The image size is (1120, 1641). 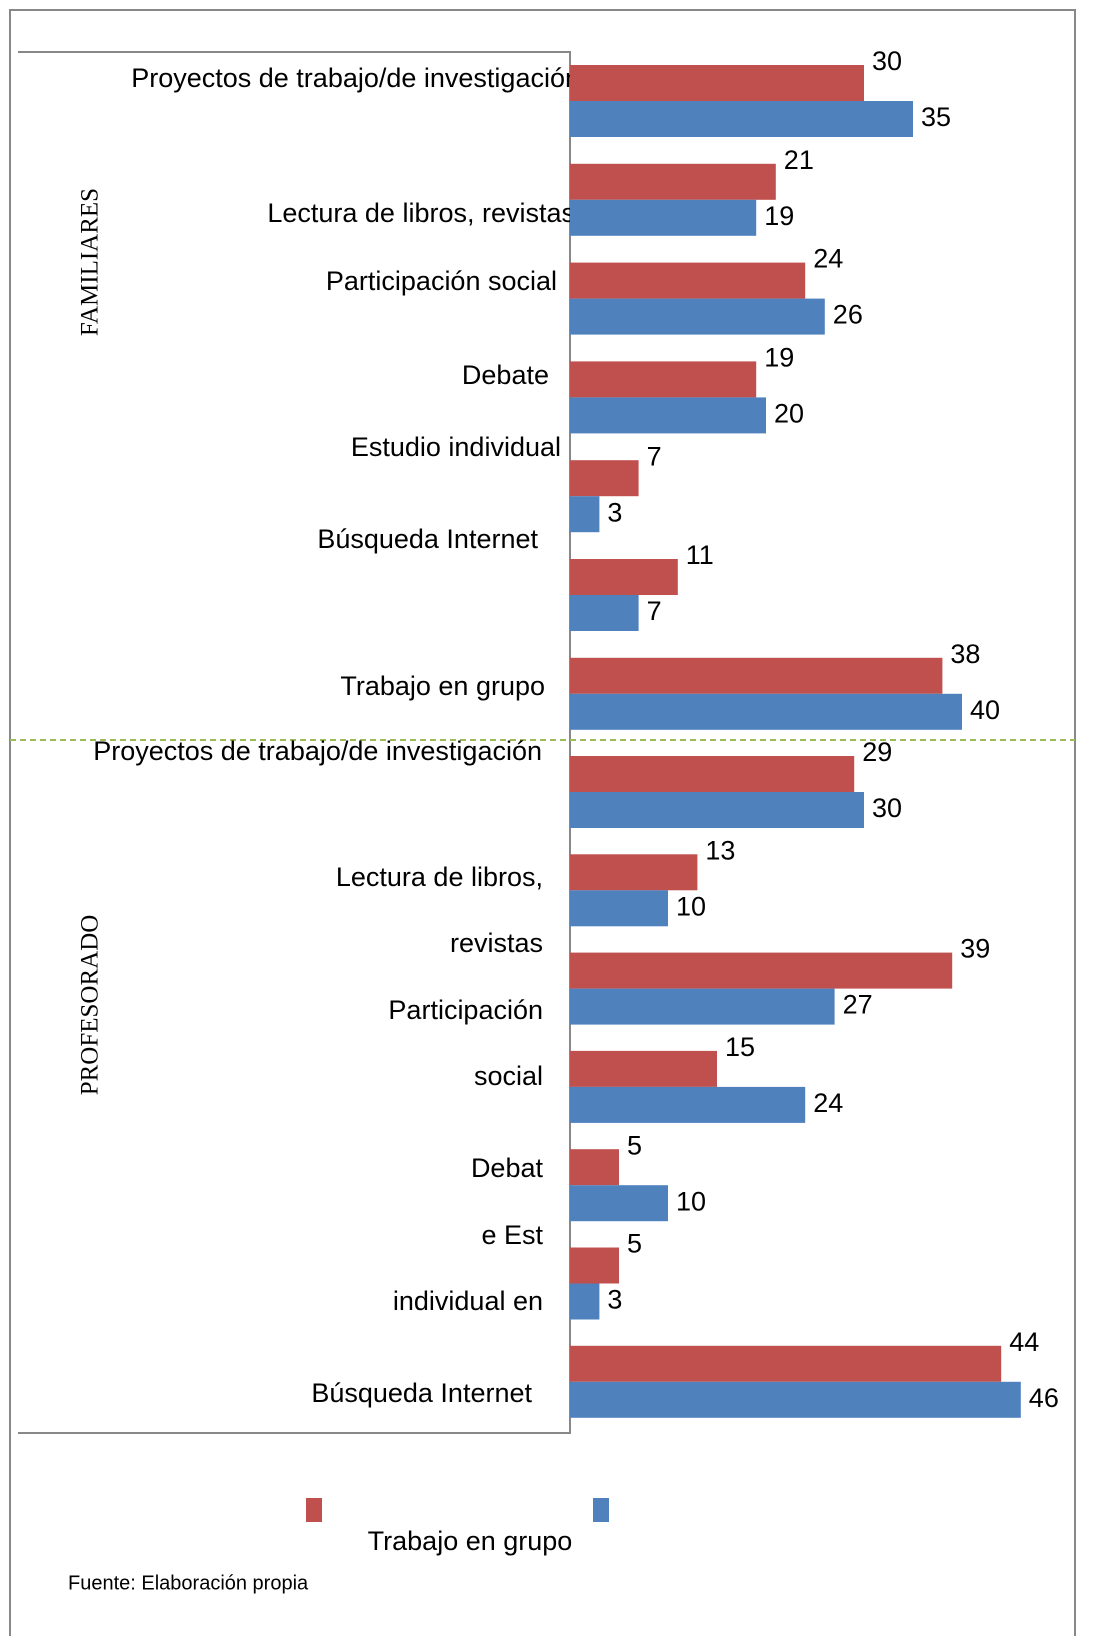 I want to click on data-label: 44, so click(x=1024, y=1342).